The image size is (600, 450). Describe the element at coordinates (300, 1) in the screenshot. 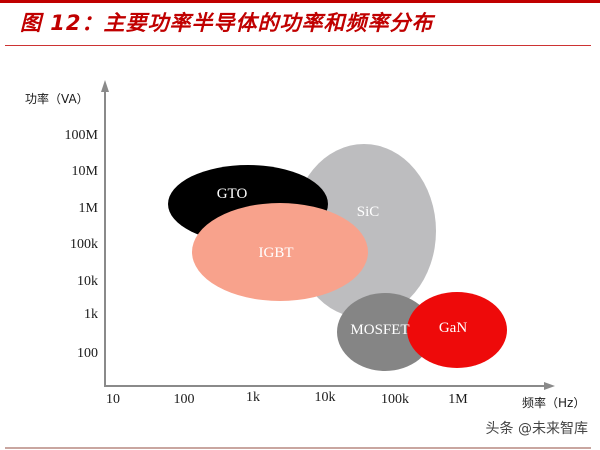

I see `top-rule` at that location.